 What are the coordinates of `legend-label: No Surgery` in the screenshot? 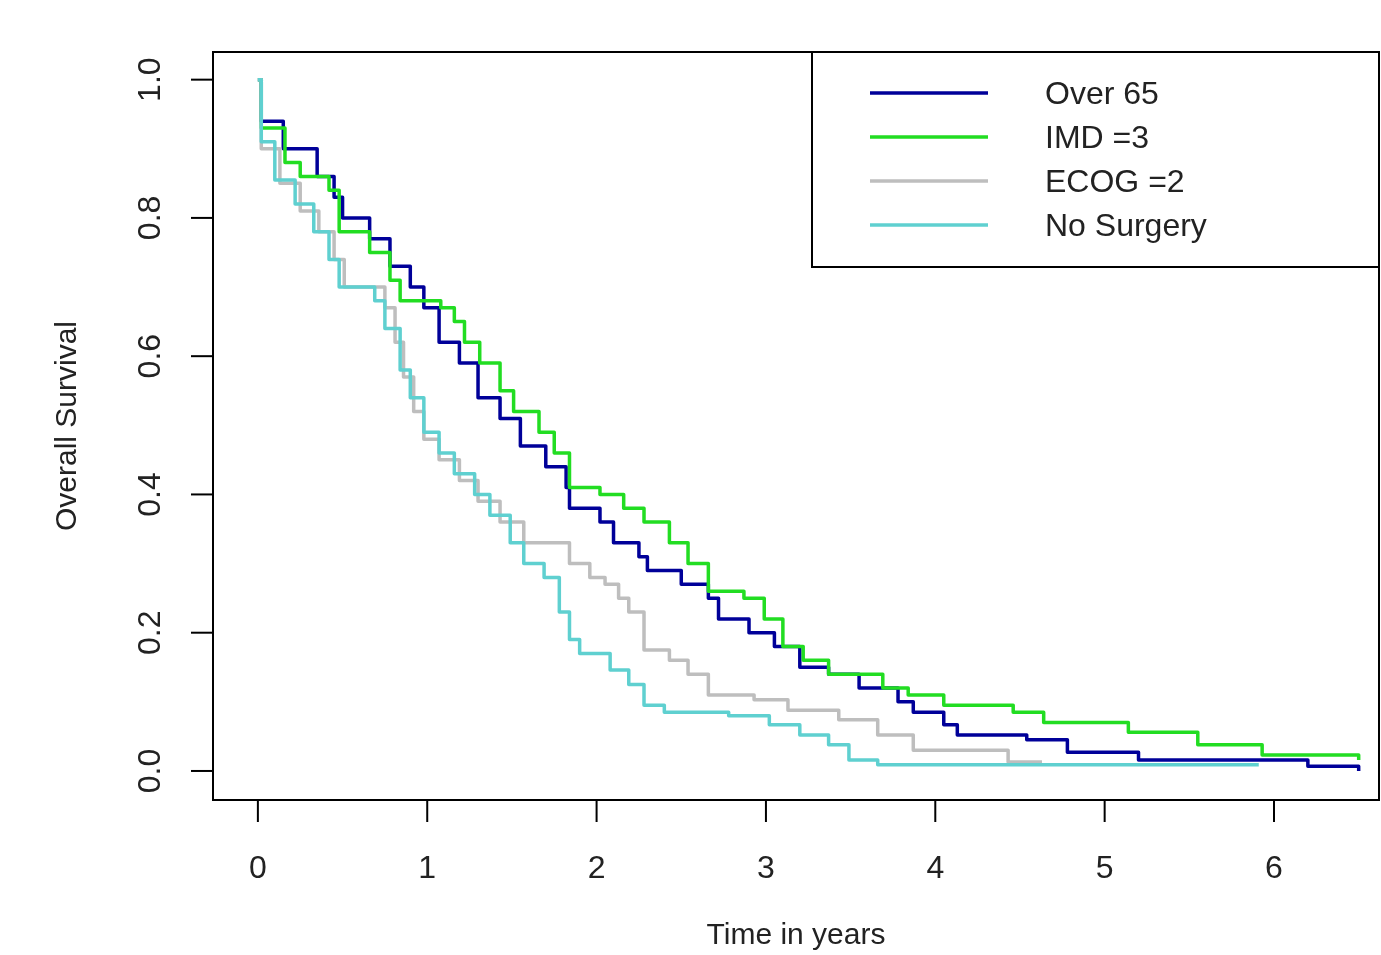 It's located at (1126, 225).